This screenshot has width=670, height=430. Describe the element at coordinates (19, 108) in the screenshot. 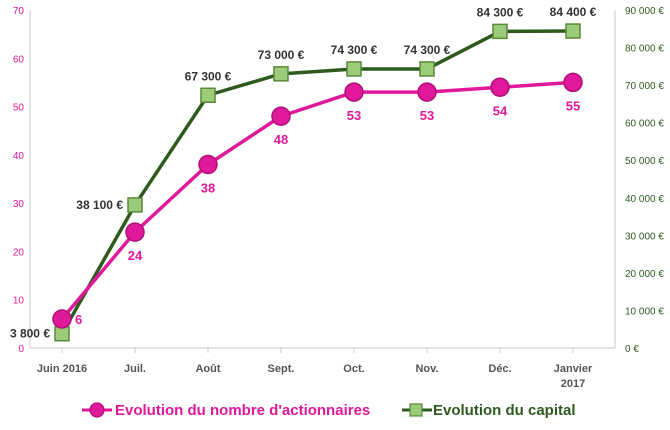

I see `y-left-tick-label: 50` at that location.